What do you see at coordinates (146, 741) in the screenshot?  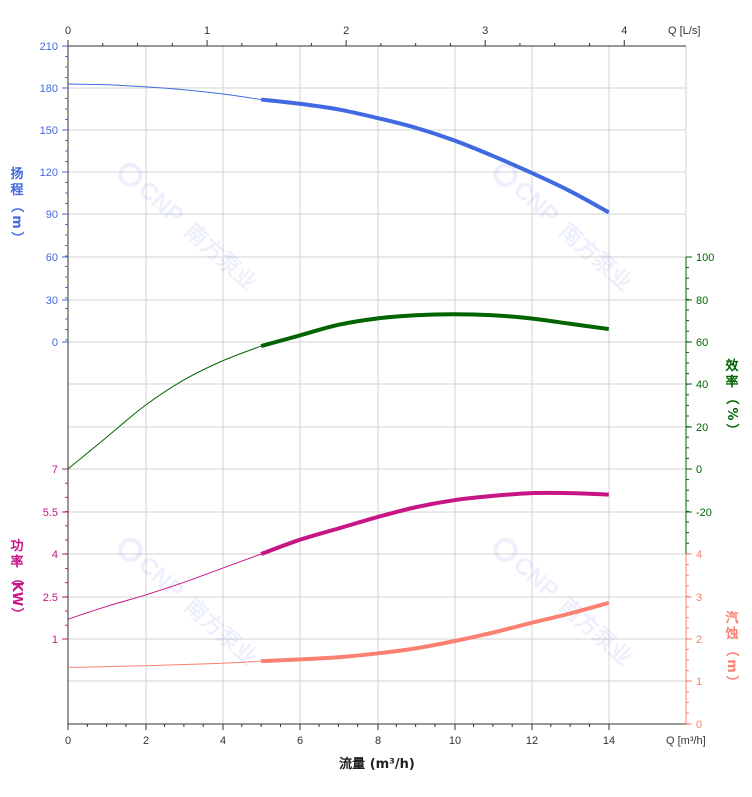 I see `x-tick-label: 2` at bounding box center [146, 741].